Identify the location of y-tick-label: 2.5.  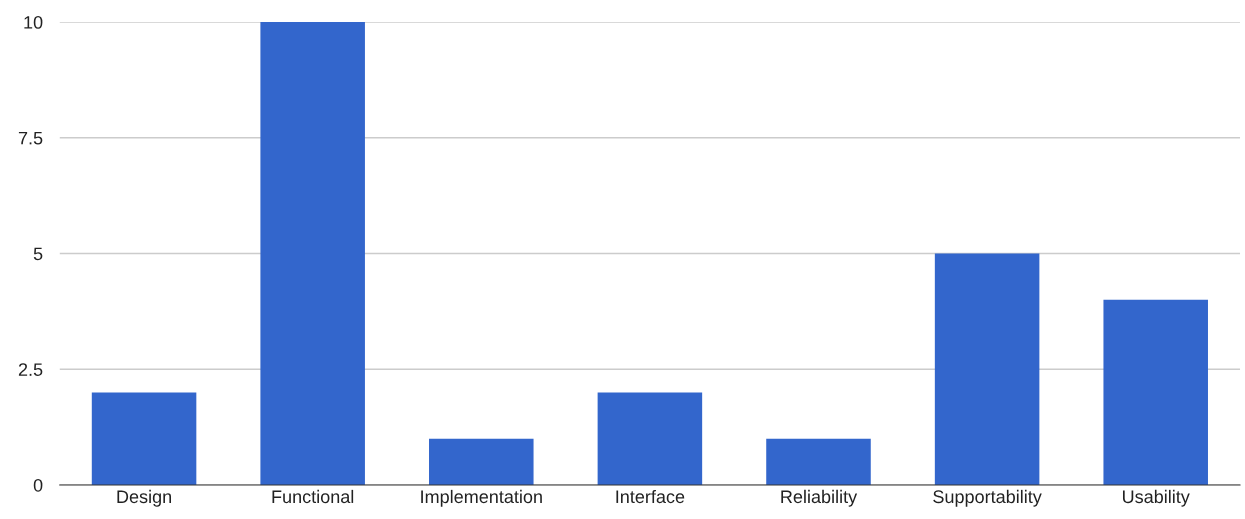
(30, 369).